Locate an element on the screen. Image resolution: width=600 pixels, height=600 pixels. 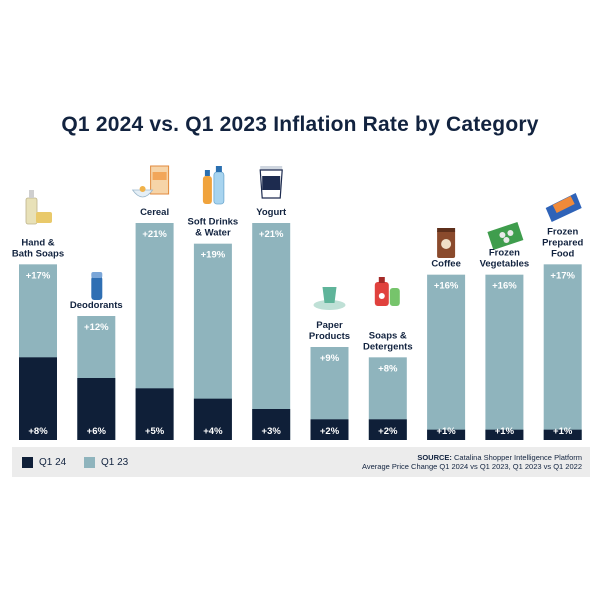
legend-item-q1-23: Q1 23 is located at coordinates (106, 462).